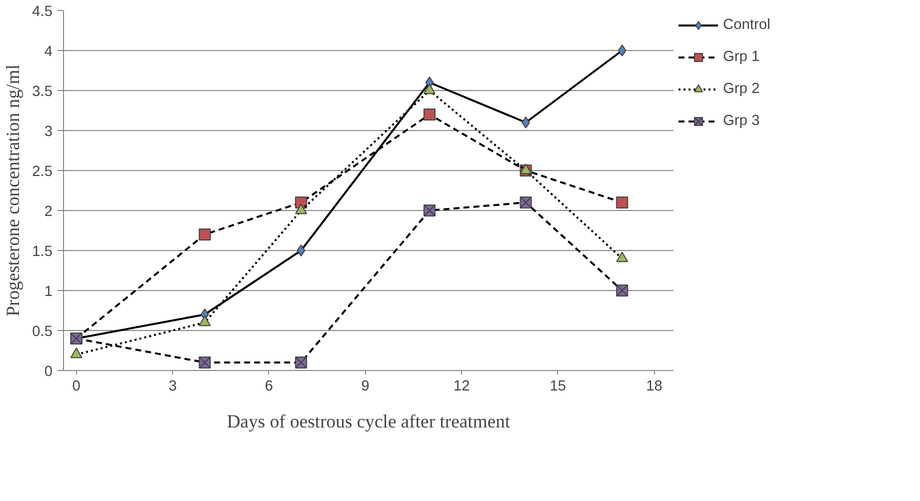  What do you see at coordinates (461, 386) in the screenshot?
I see `x-tick-label: 12` at bounding box center [461, 386].